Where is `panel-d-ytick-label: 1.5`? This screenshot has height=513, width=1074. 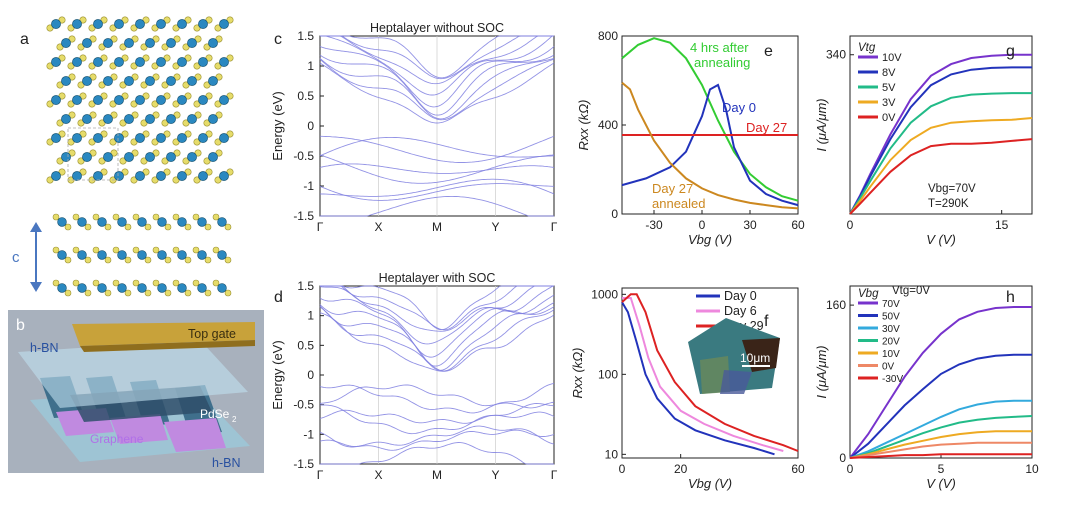
panel-d-ytick-label: 1.5 is located at coordinates (305, 286).